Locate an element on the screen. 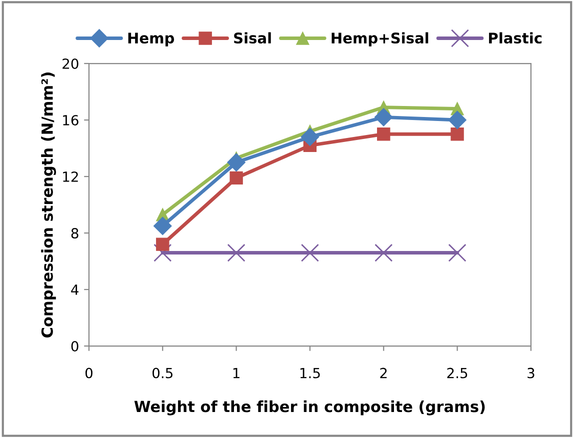 The image size is (574, 438). legend-label: Sisal is located at coordinates (252, 38).